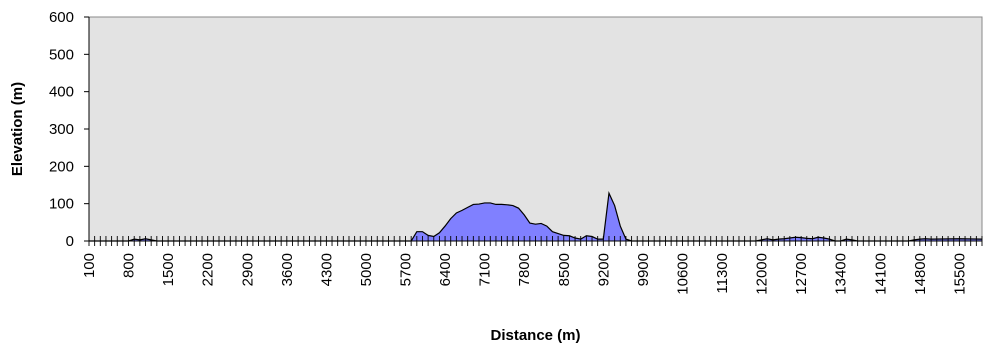  What do you see at coordinates (920, 274) in the screenshot?
I see `x-tick-label: 14800` at bounding box center [920, 274].